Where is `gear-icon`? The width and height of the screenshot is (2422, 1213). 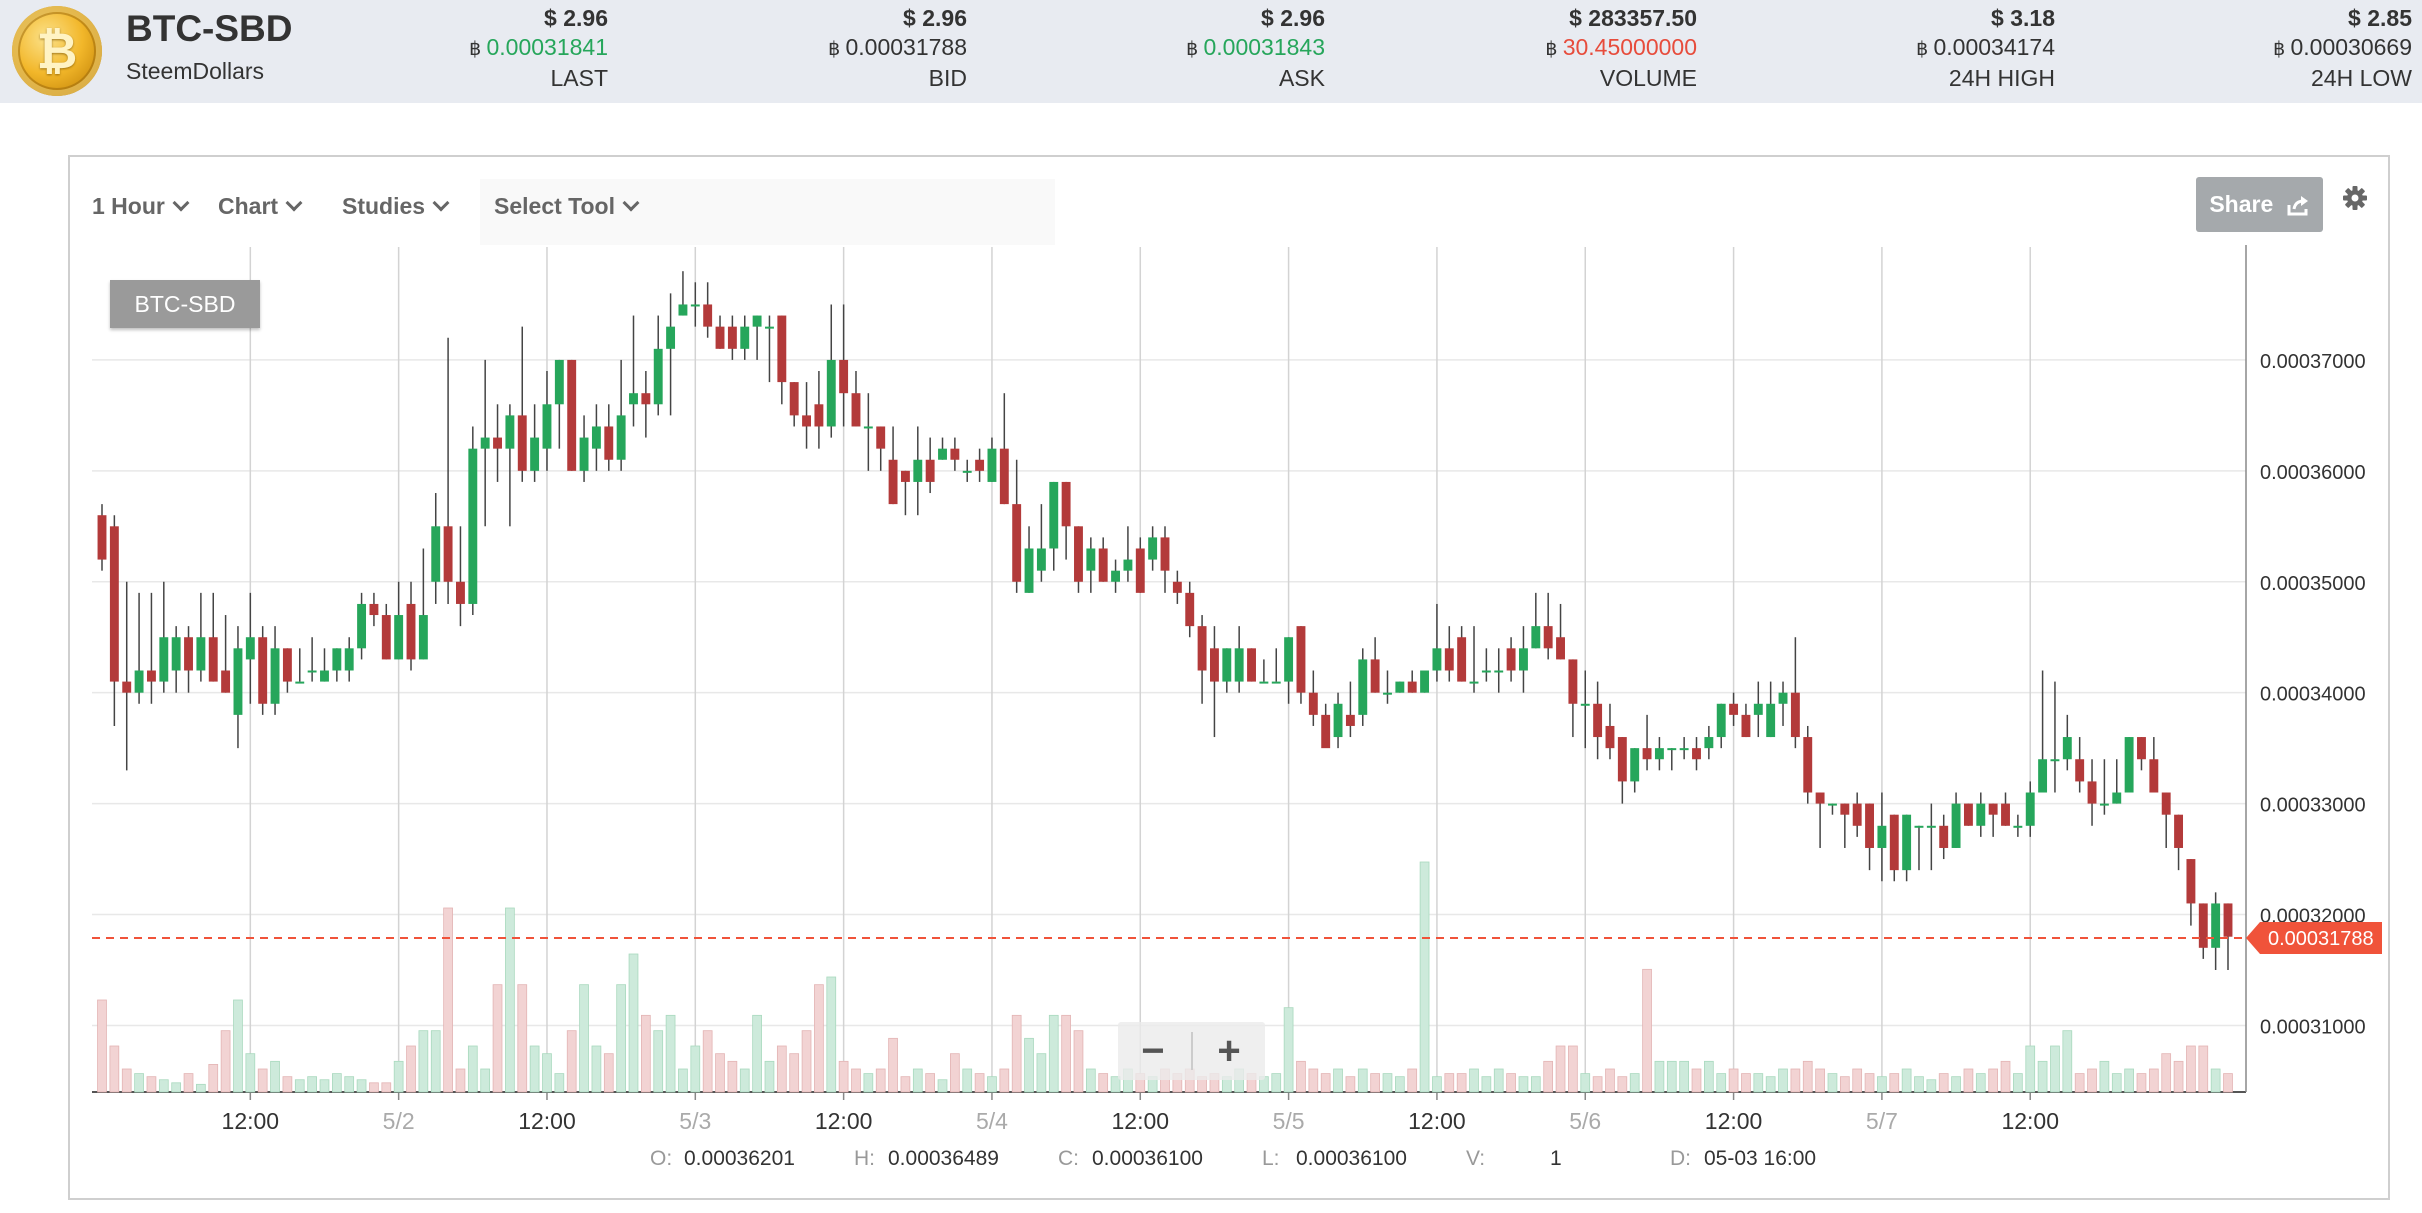 gear-icon is located at coordinates (2355, 198).